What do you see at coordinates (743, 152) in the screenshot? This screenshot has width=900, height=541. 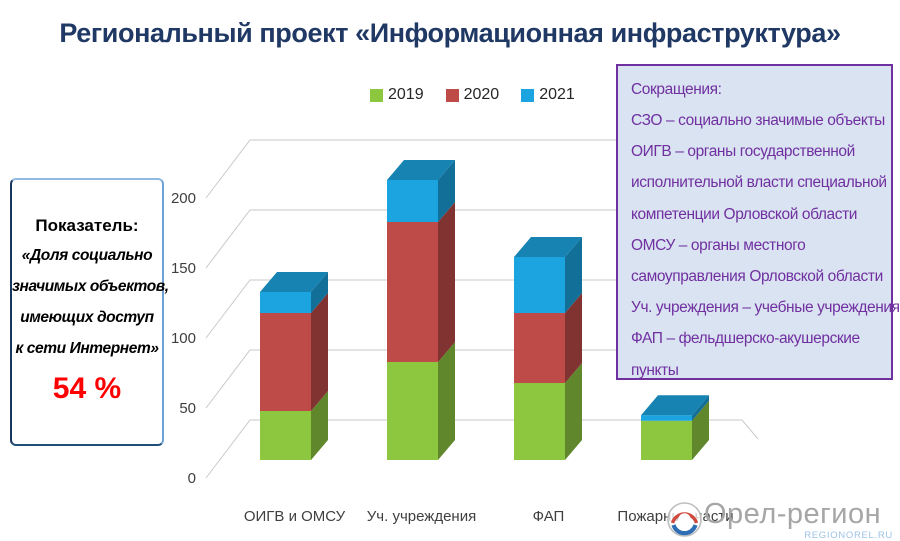 I see `abbreviation-line: ОИГВ – органы государственной` at bounding box center [743, 152].